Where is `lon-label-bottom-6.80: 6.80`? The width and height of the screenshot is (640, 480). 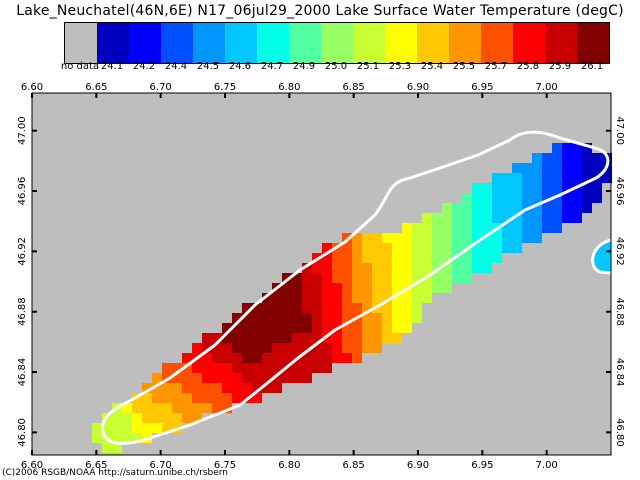
lon-label-bottom-6.80: 6.80 is located at coordinates (289, 465).